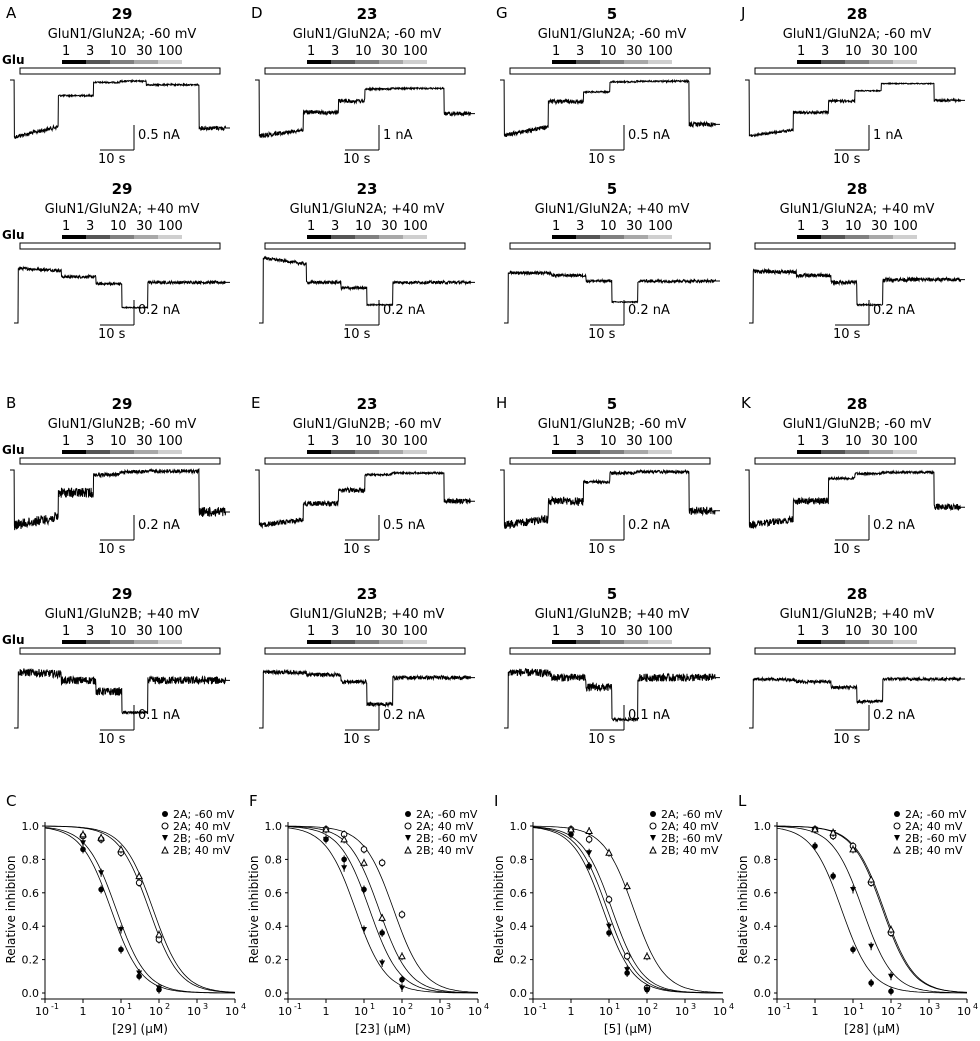 Image resolution: width=980 pixels, height=1041 pixels. Describe the element at coordinates (612, 614) in the screenshot. I see `condition-label: GluN1/GluN2B; +40 mV` at that location.